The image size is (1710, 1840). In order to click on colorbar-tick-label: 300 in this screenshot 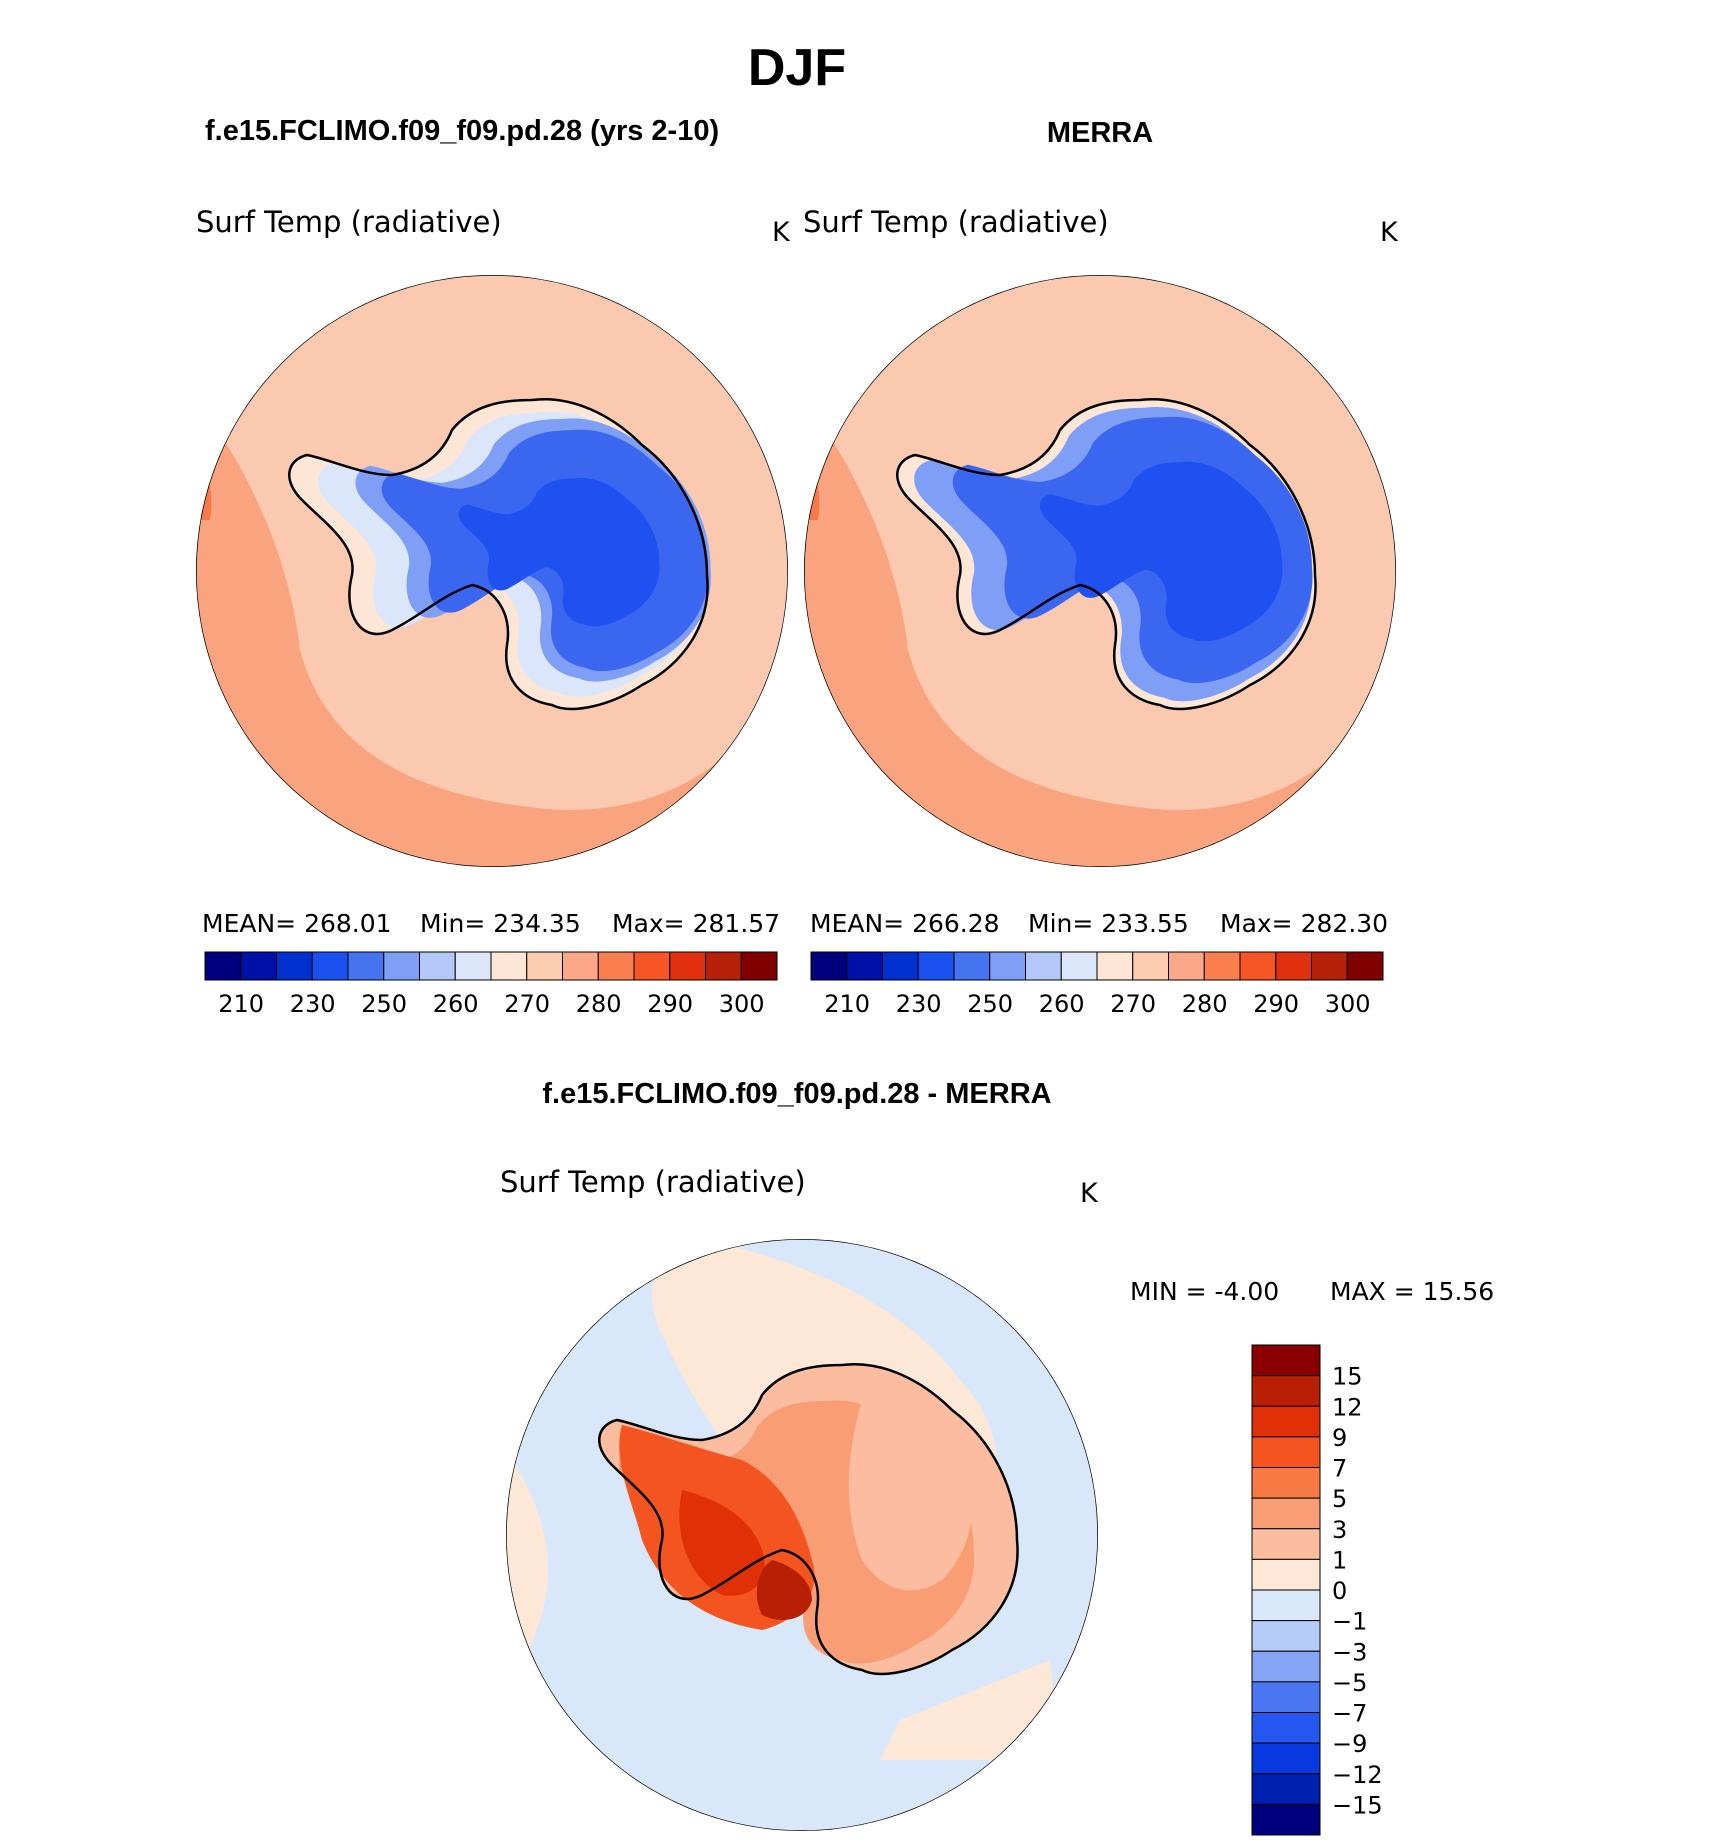, I will do `click(1348, 1004)`.